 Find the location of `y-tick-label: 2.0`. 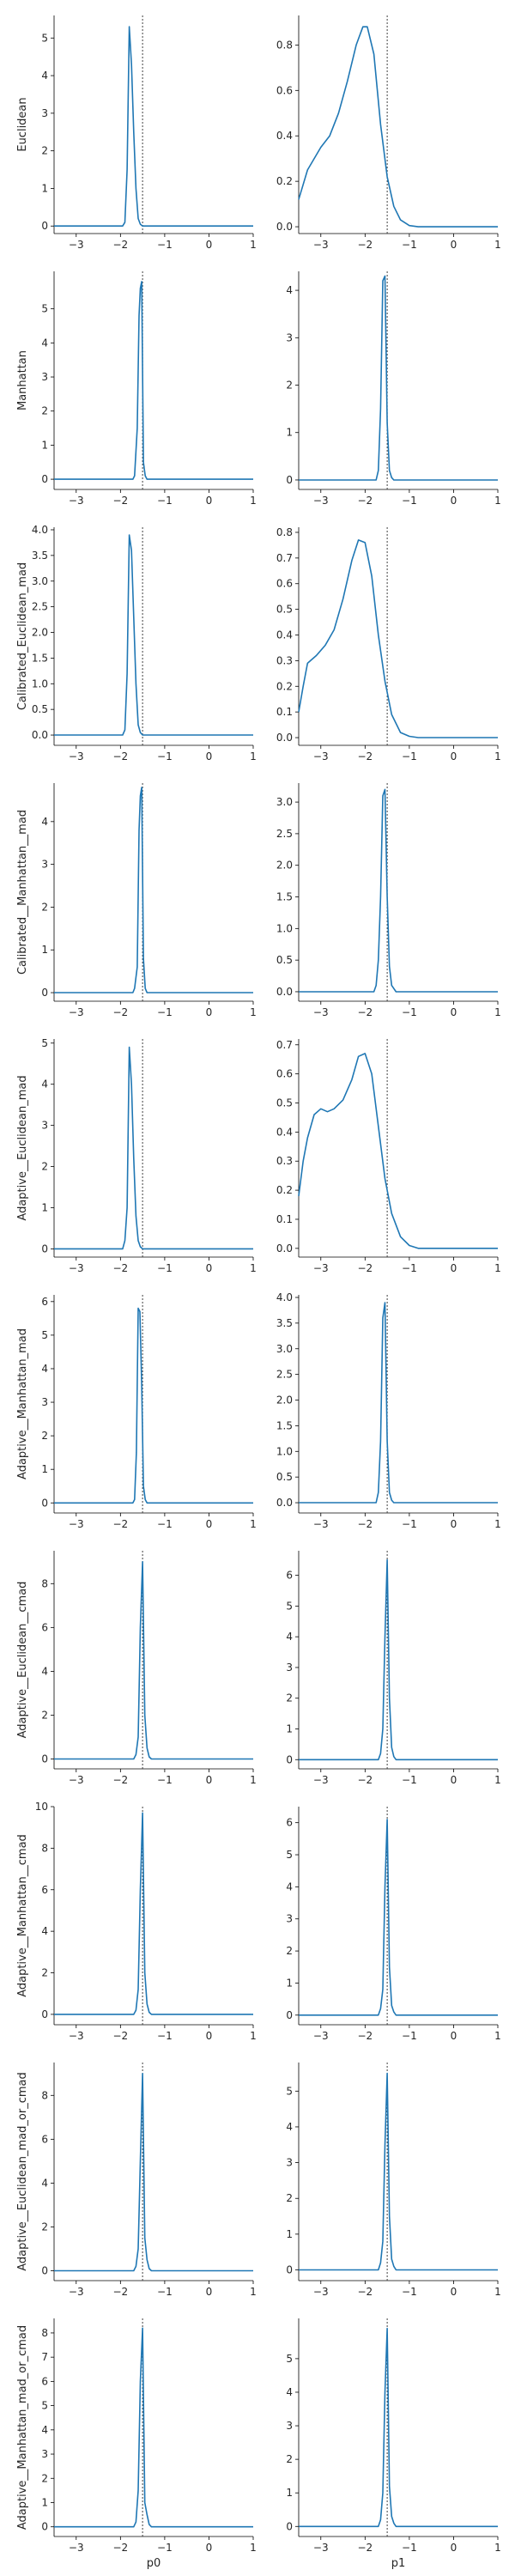

y-tick-label: 2.0 is located at coordinates (284, 1400).